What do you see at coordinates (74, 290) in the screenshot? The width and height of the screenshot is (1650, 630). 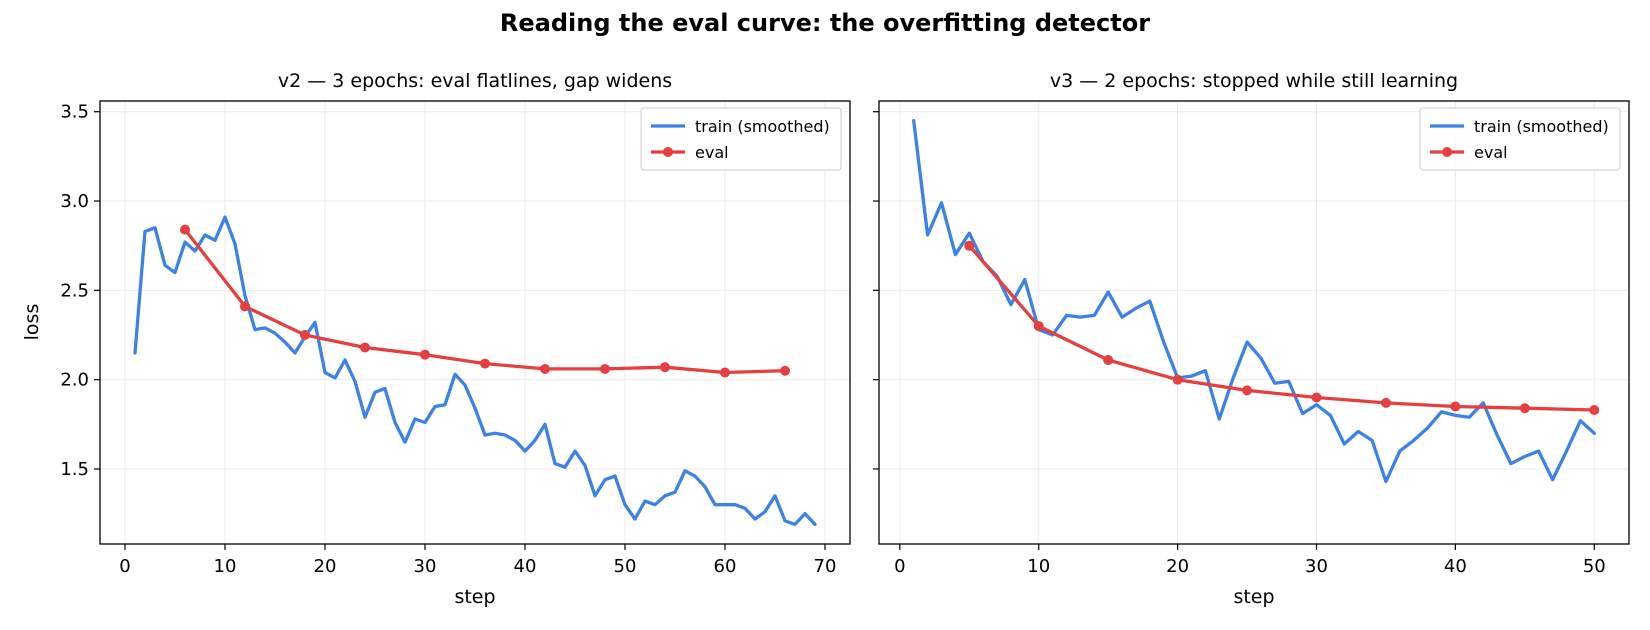 I see `y-tick-label: 2.5` at bounding box center [74, 290].